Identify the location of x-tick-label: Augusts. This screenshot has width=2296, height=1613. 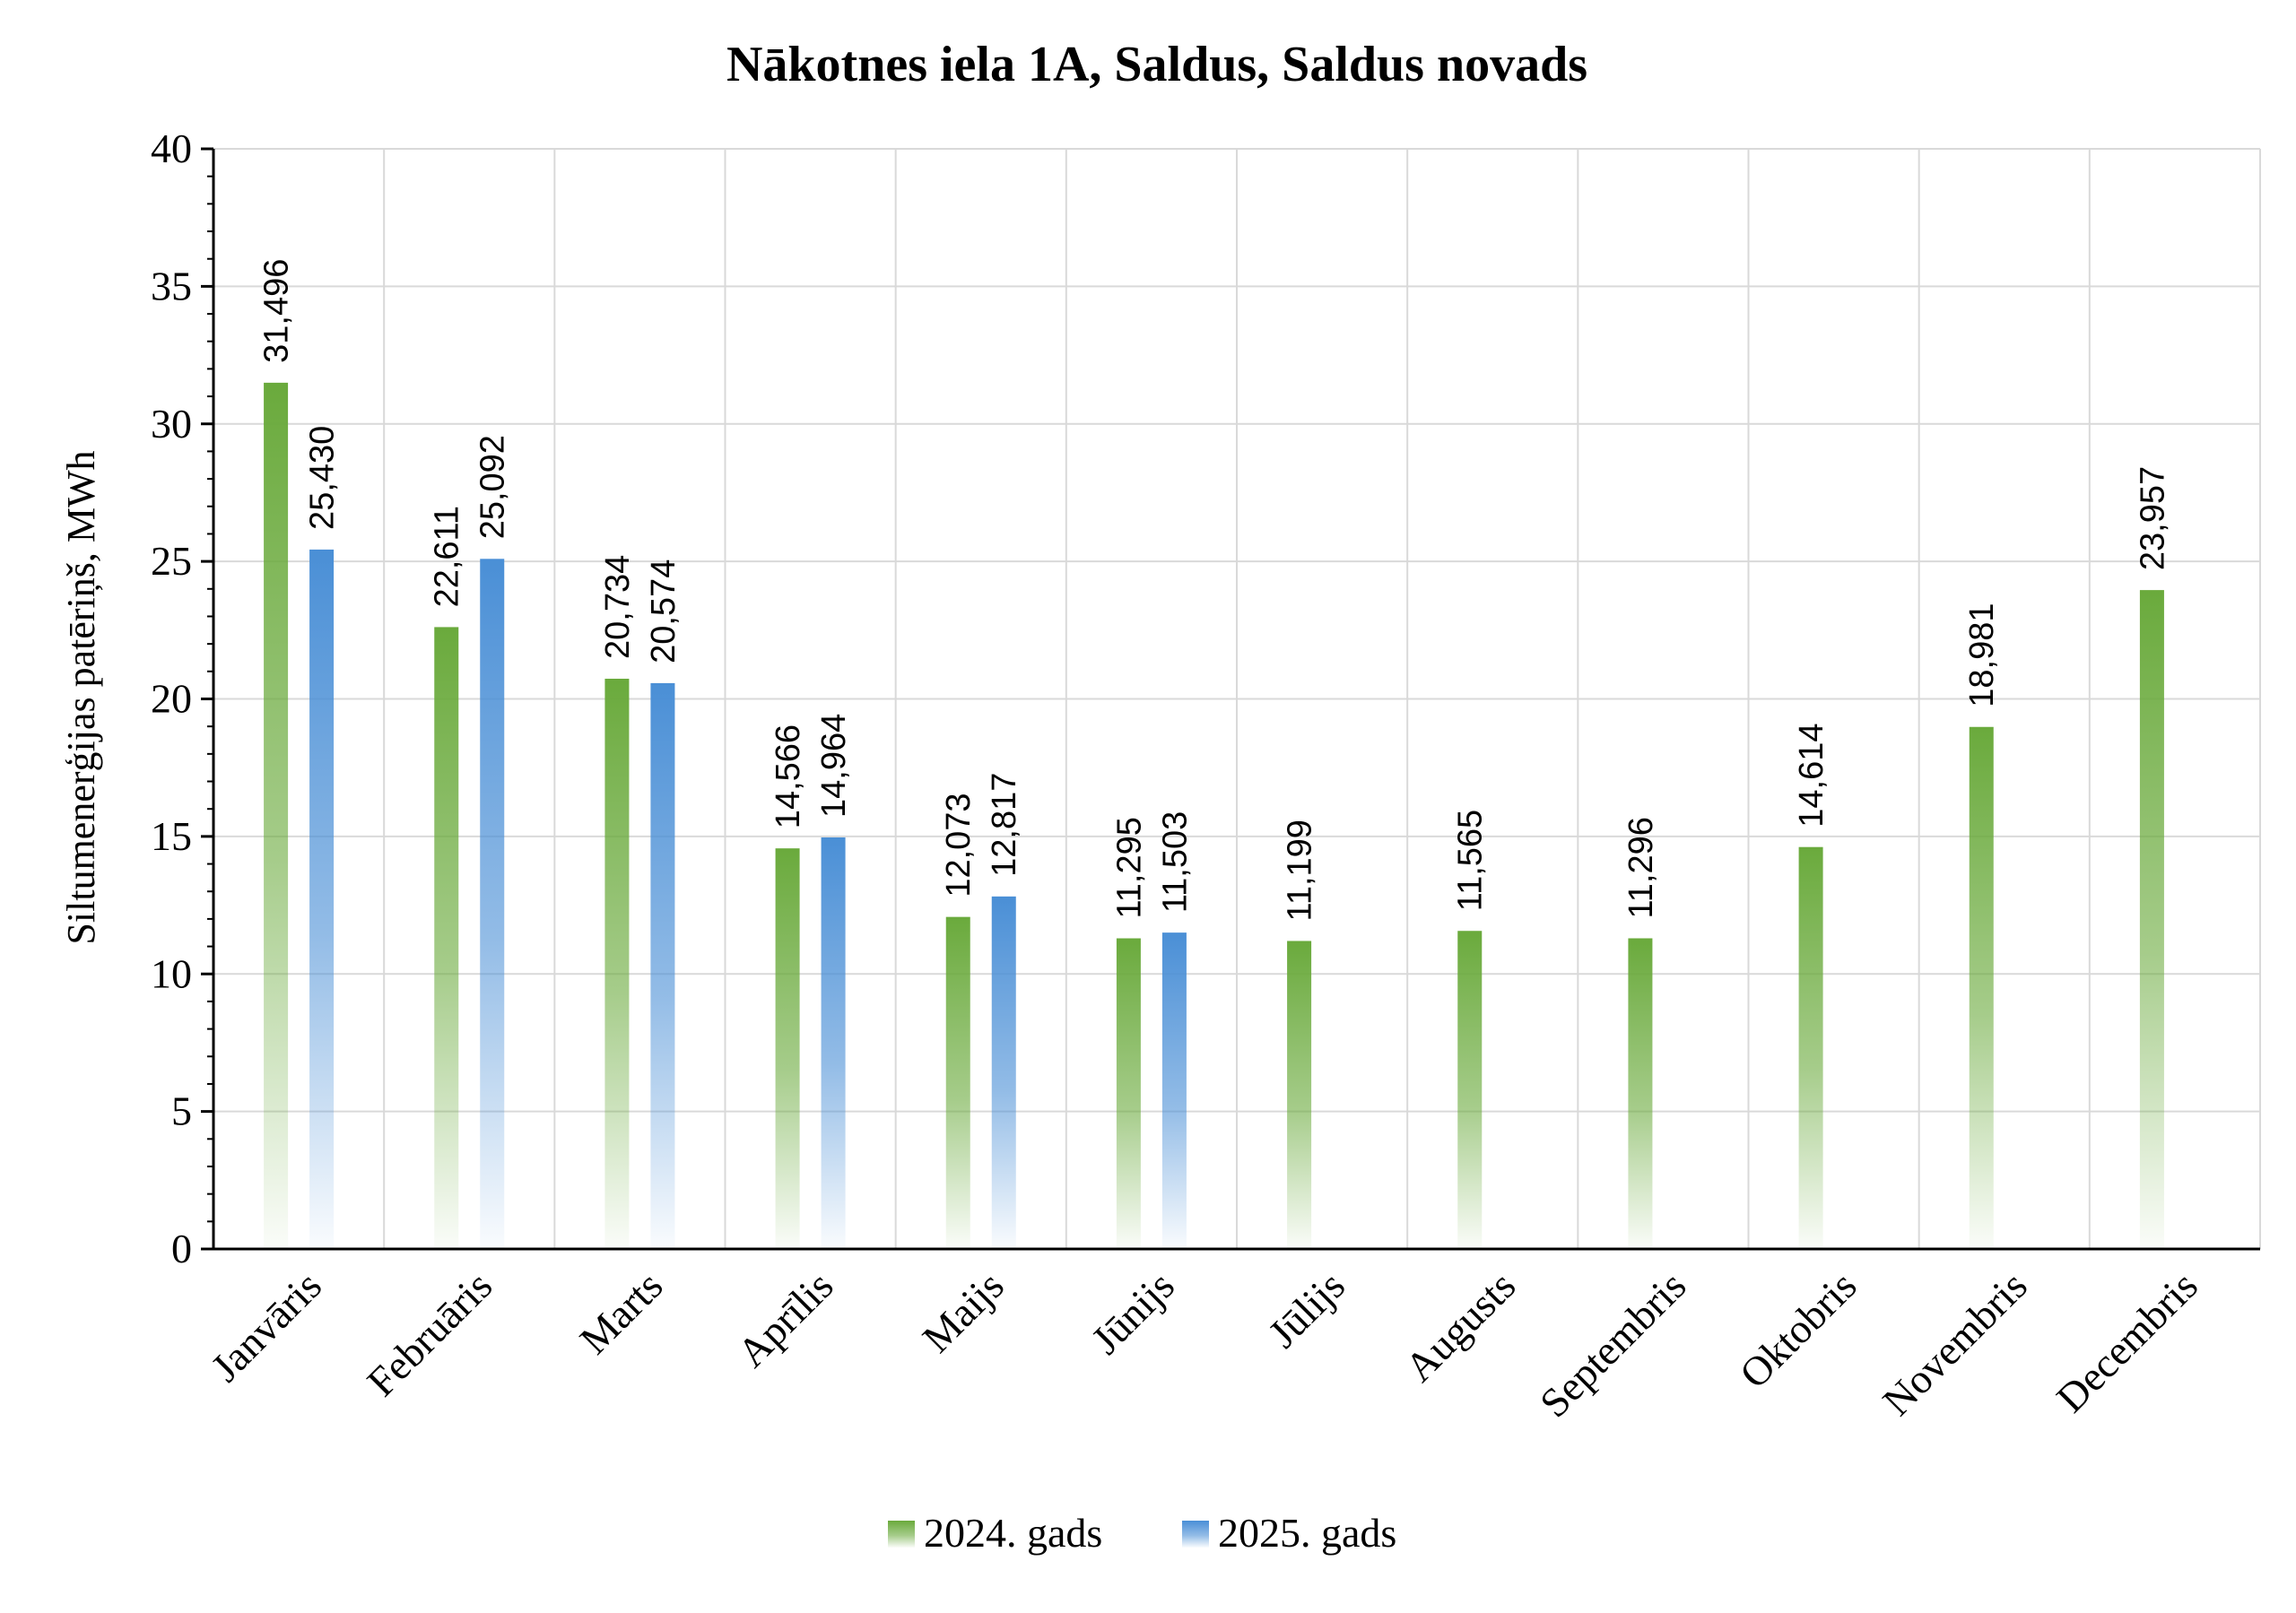
(1460, 1326).